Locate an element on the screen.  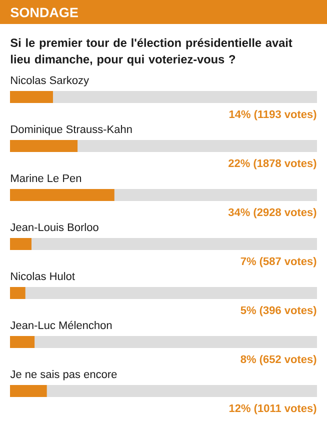
y-tick-label: Nicolas Sarkozy is located at coordinates (50, 81).